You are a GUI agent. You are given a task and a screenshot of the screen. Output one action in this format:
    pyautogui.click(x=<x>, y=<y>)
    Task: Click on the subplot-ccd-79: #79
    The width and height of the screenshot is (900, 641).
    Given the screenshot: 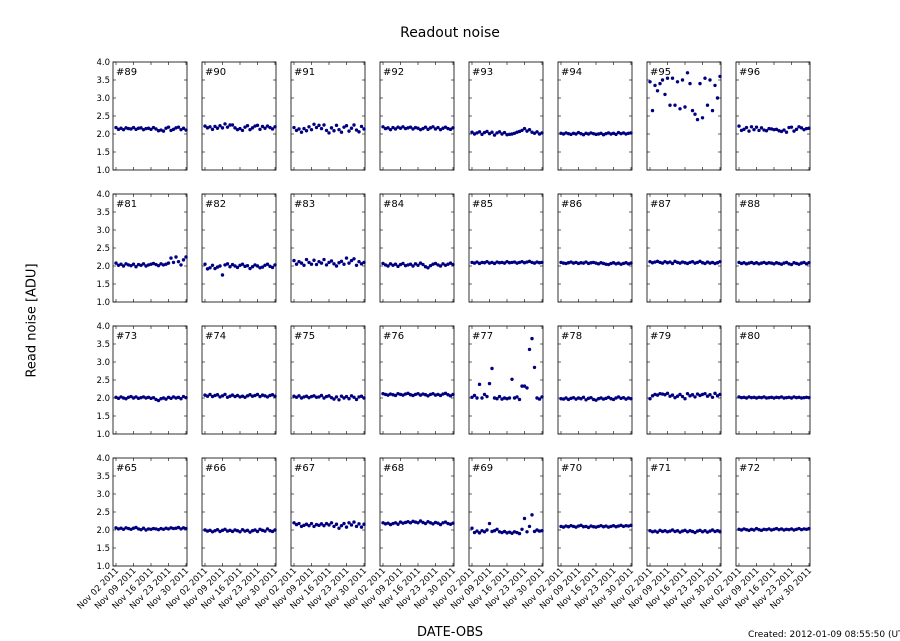 What is the action you would take?
    pyautogui.click(x=684, y=380)
    